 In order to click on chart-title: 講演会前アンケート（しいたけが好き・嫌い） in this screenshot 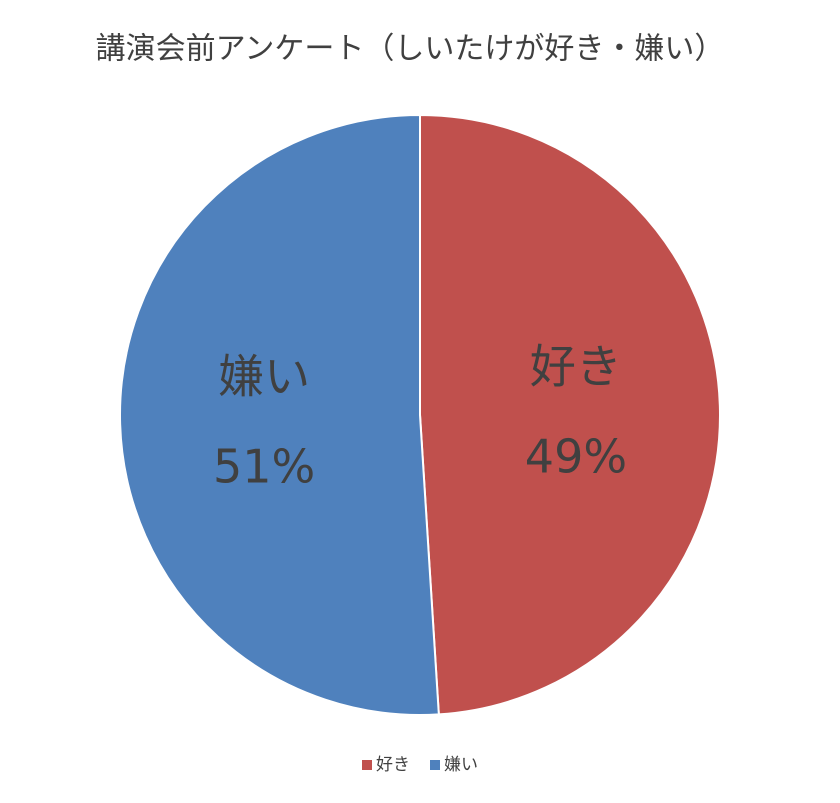, I will do `click(410, 49)`.